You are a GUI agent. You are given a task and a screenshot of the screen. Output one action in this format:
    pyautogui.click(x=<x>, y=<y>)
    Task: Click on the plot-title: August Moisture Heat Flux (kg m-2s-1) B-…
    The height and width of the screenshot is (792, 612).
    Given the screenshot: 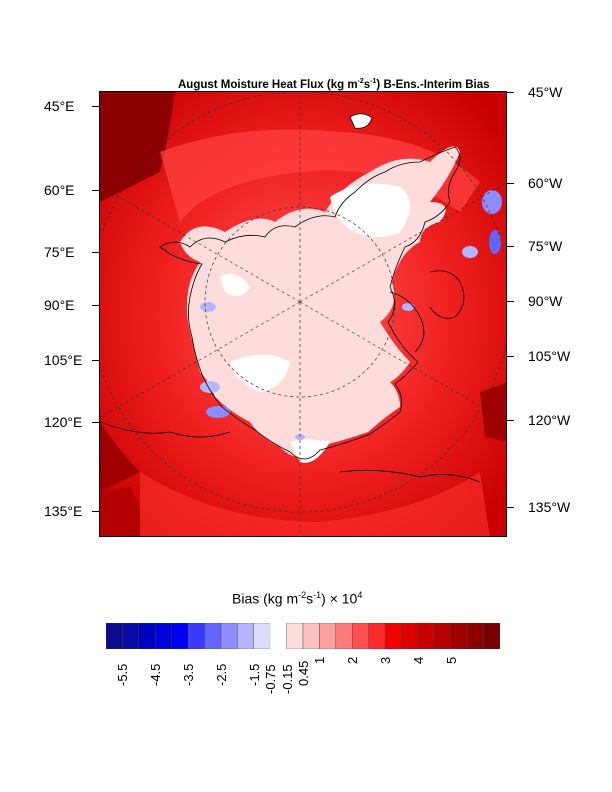 What is the action you would take?
    pyautogui.click(x=334, y=84)
    